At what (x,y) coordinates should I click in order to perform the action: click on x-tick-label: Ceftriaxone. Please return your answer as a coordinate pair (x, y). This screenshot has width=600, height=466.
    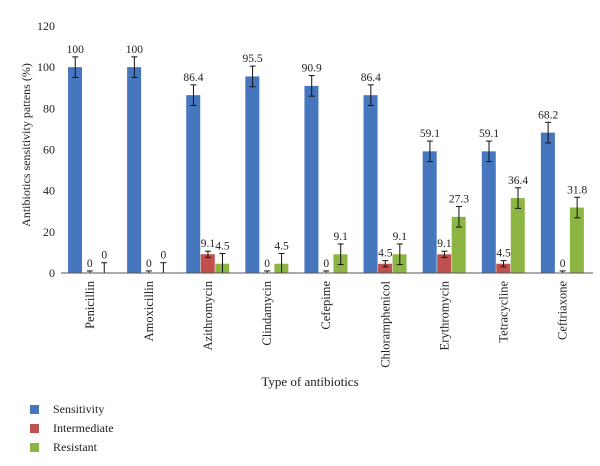
    Looking at the image, I should click on (563, 310).